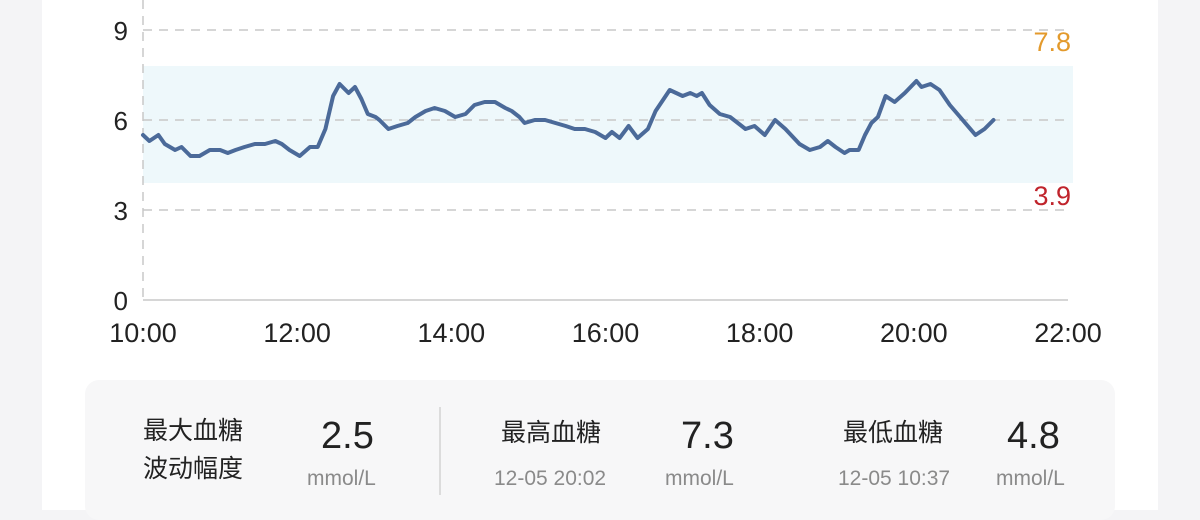 The image size is (1200, 520). I want to click on x-tick-label: 14:00, so click(452, 333).